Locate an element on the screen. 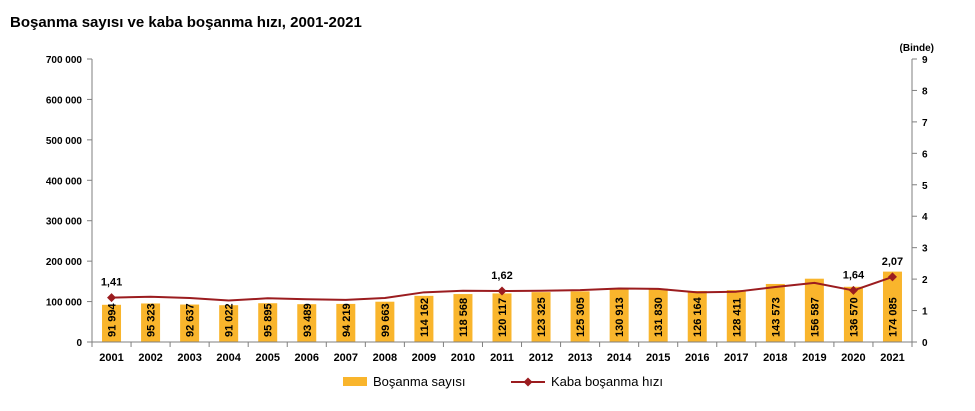 This screenshot has width=975, height=411. y-left-tick-label: 200 000 is located at coordinates (64, 262).